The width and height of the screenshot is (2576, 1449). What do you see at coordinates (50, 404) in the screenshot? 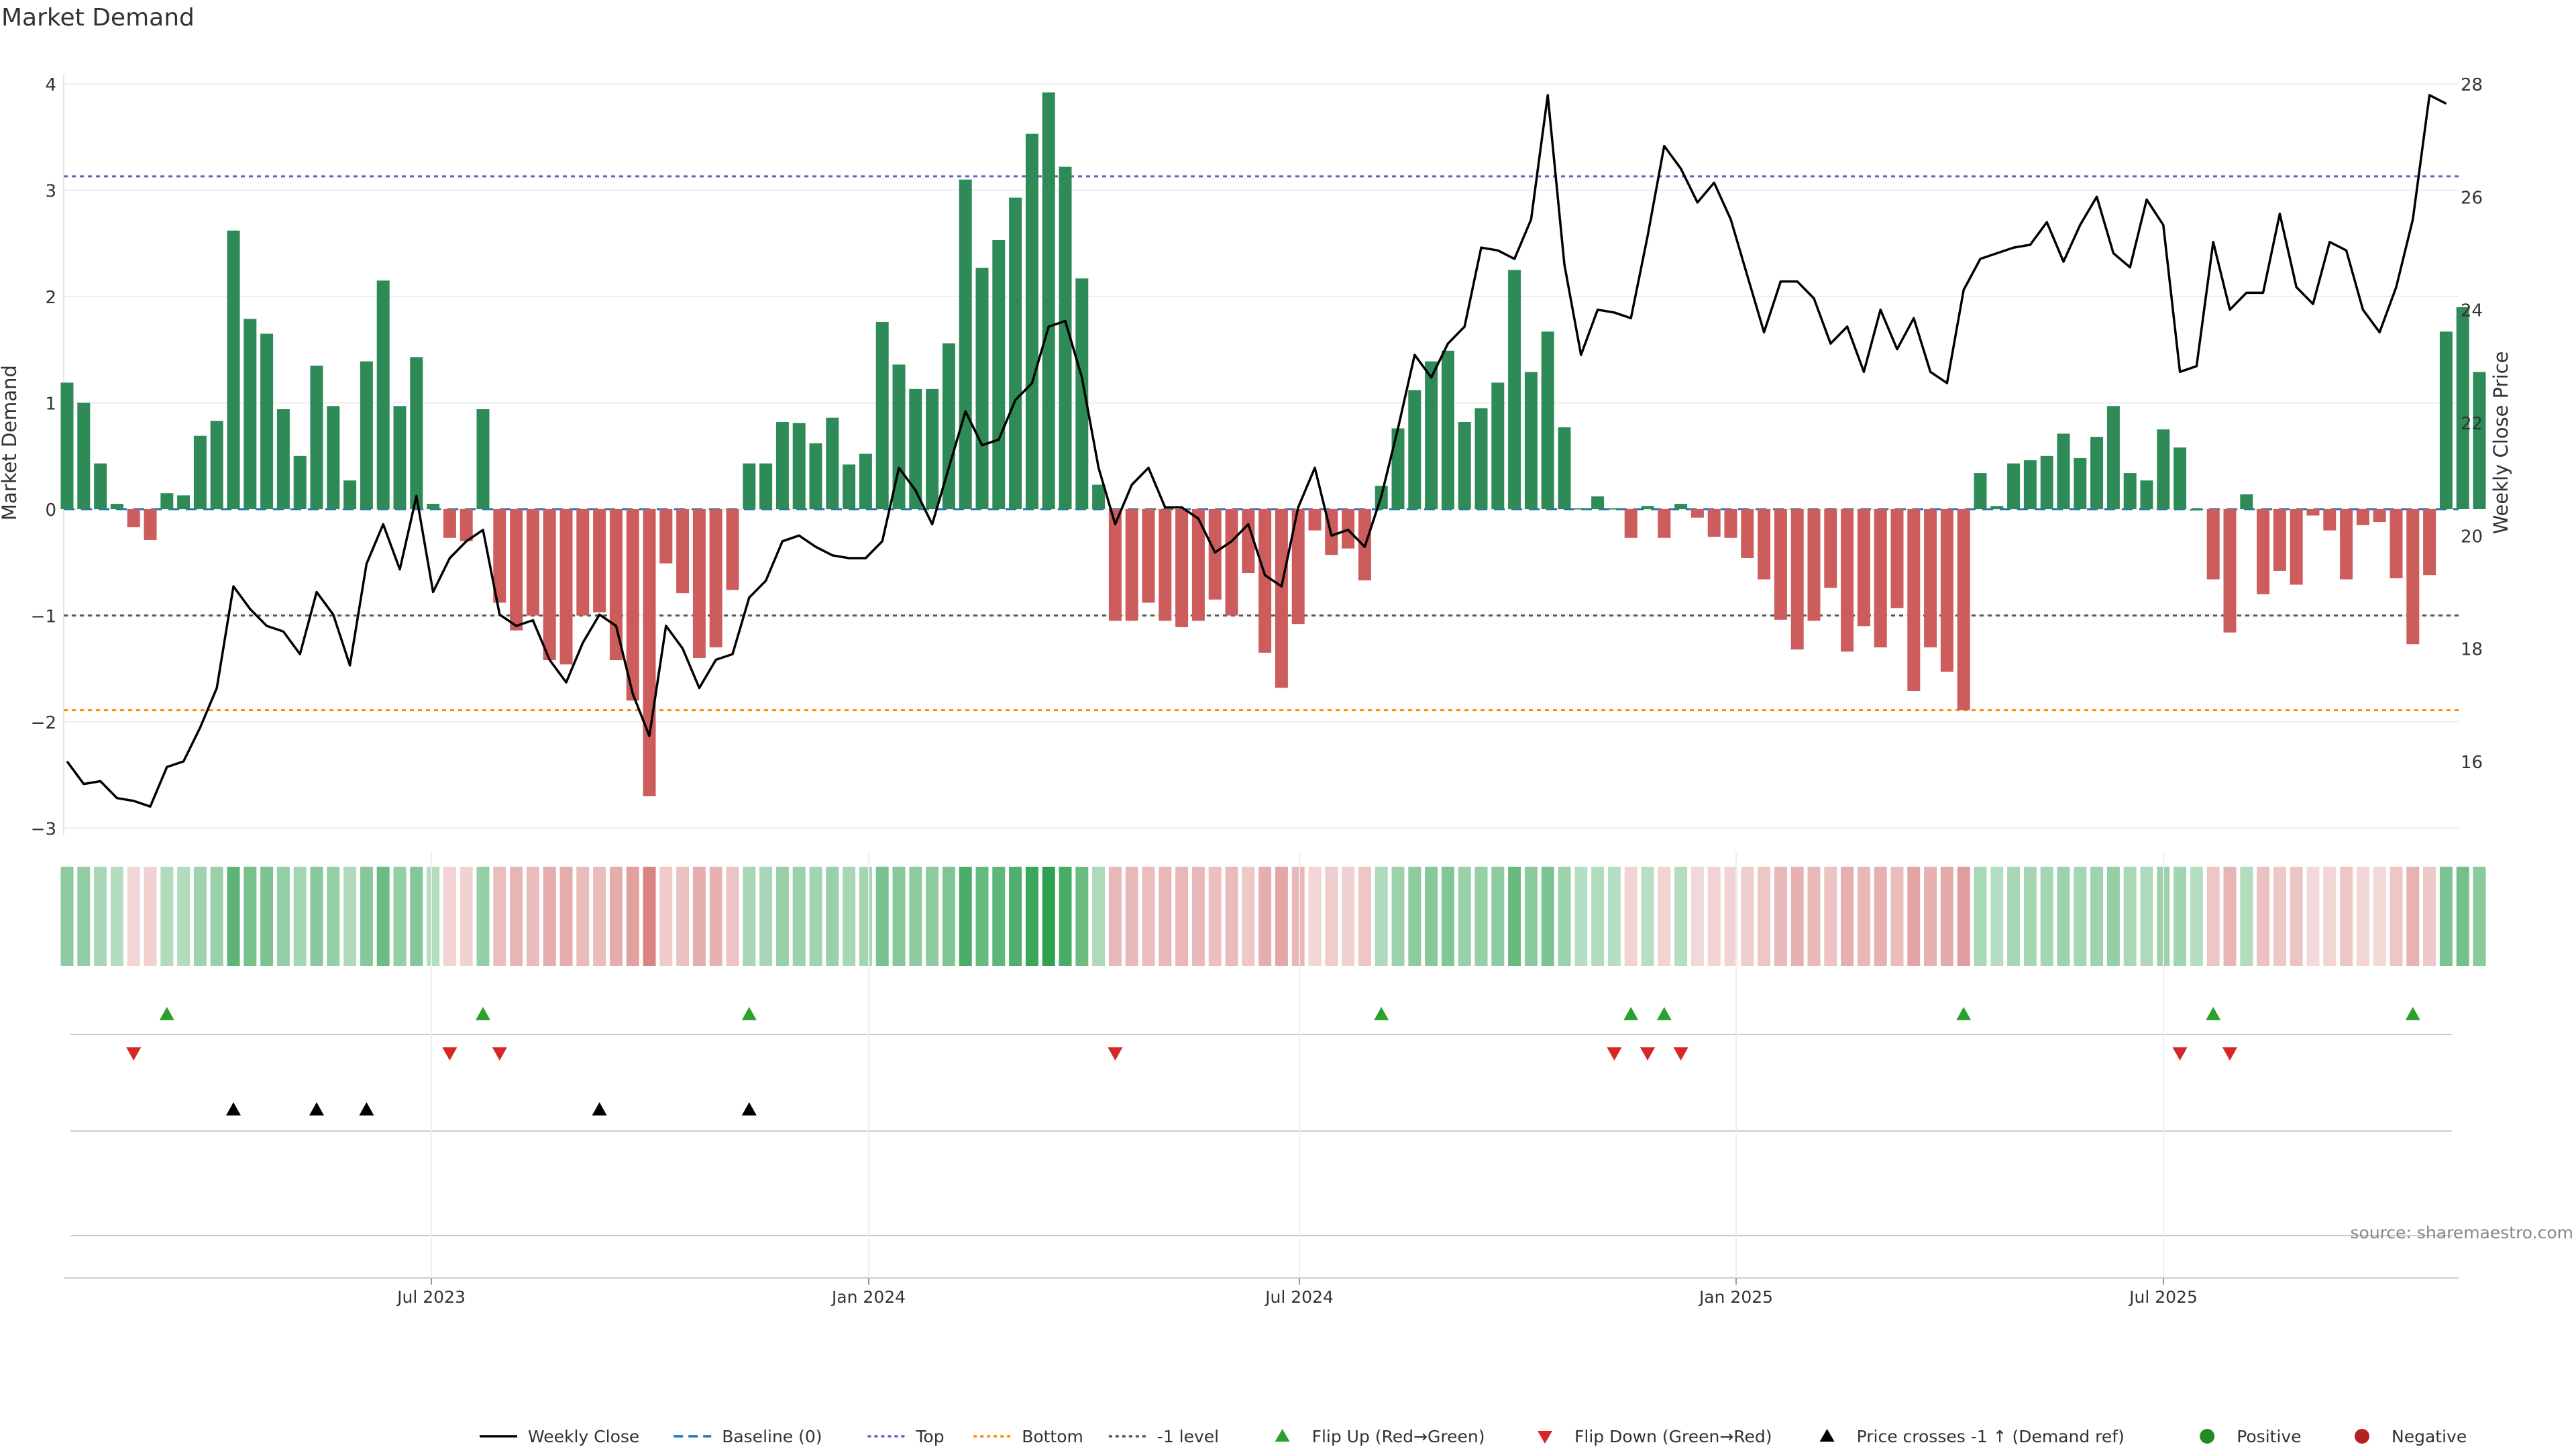
I see `left-tick-label: 1` at bounding box center [50, 404].